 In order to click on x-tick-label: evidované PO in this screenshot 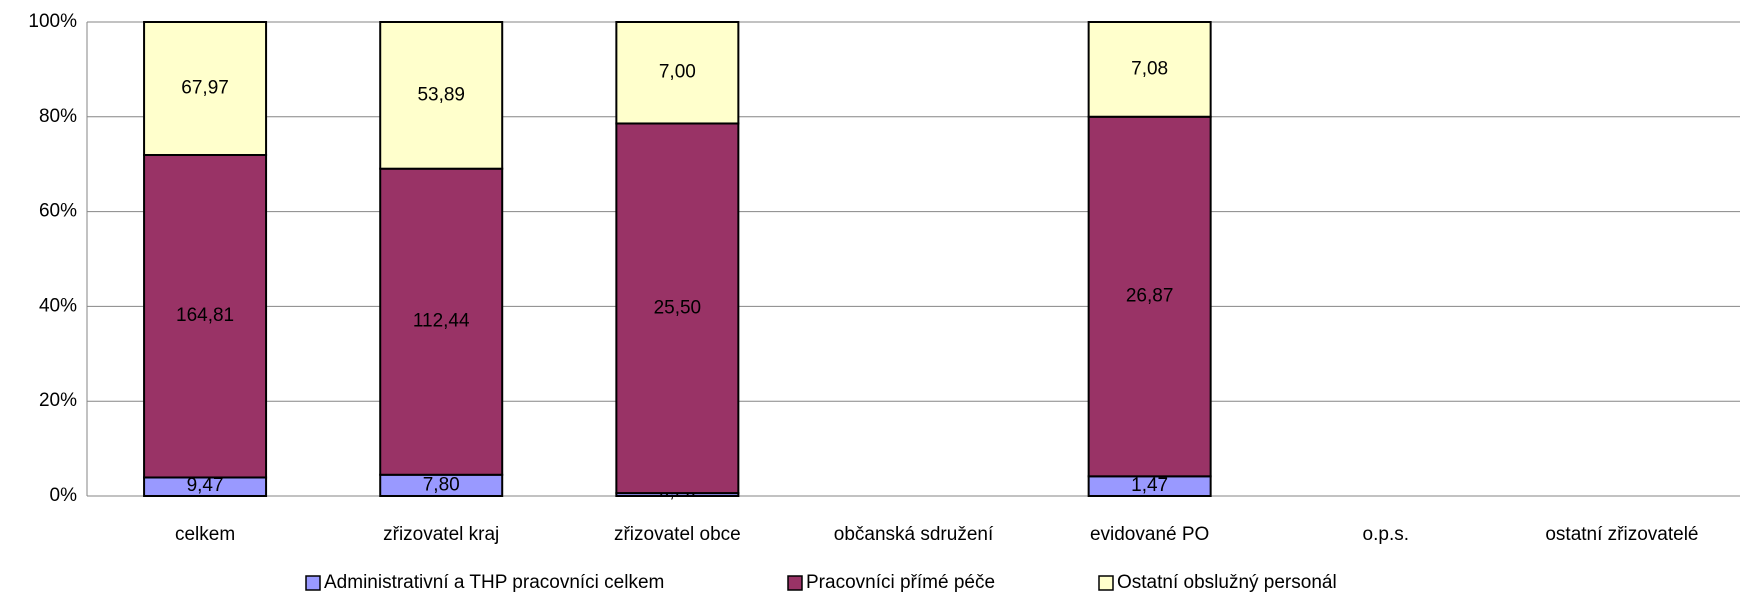, I will do `click(1149, 534)`.